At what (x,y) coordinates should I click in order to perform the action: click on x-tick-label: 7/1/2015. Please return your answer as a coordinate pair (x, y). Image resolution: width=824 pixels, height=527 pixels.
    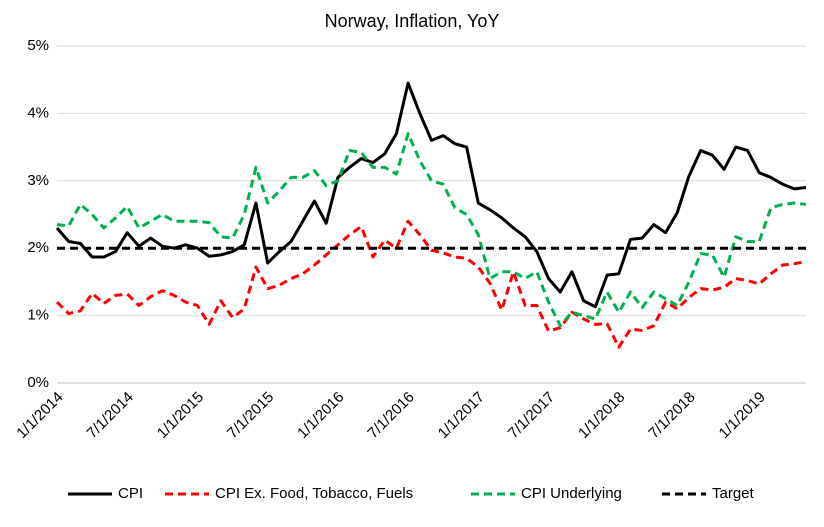
    Looking at the image, I should click on (250, 415).